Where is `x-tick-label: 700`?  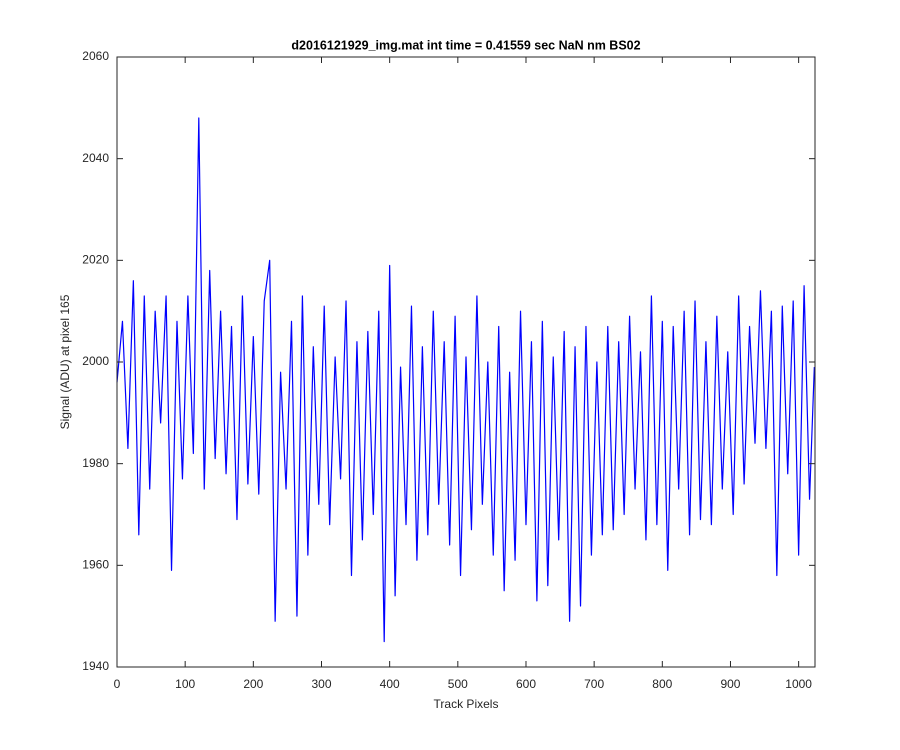
x-tick-label: 700 is located at coordinates (594, 684).